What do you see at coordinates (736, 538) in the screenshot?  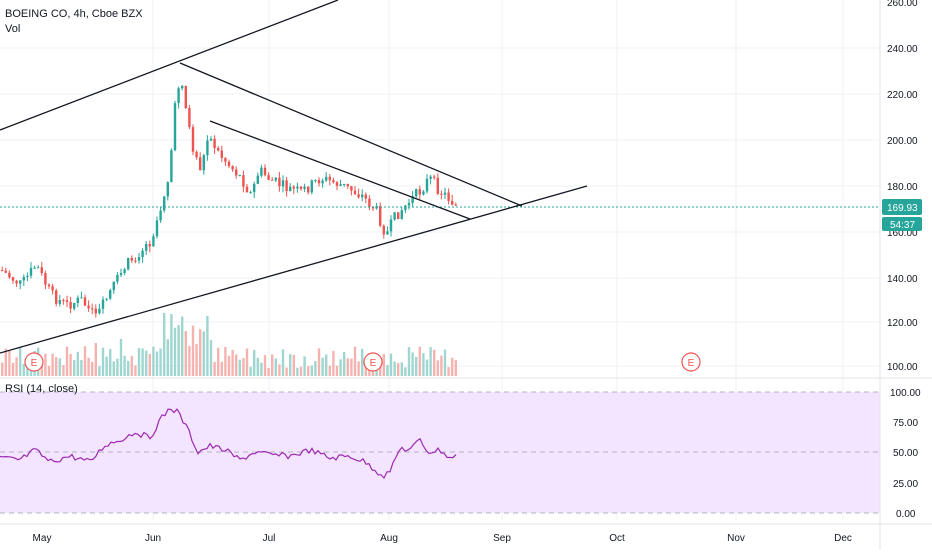 I see `time-label: Nov` at bounding box center [736, 538].